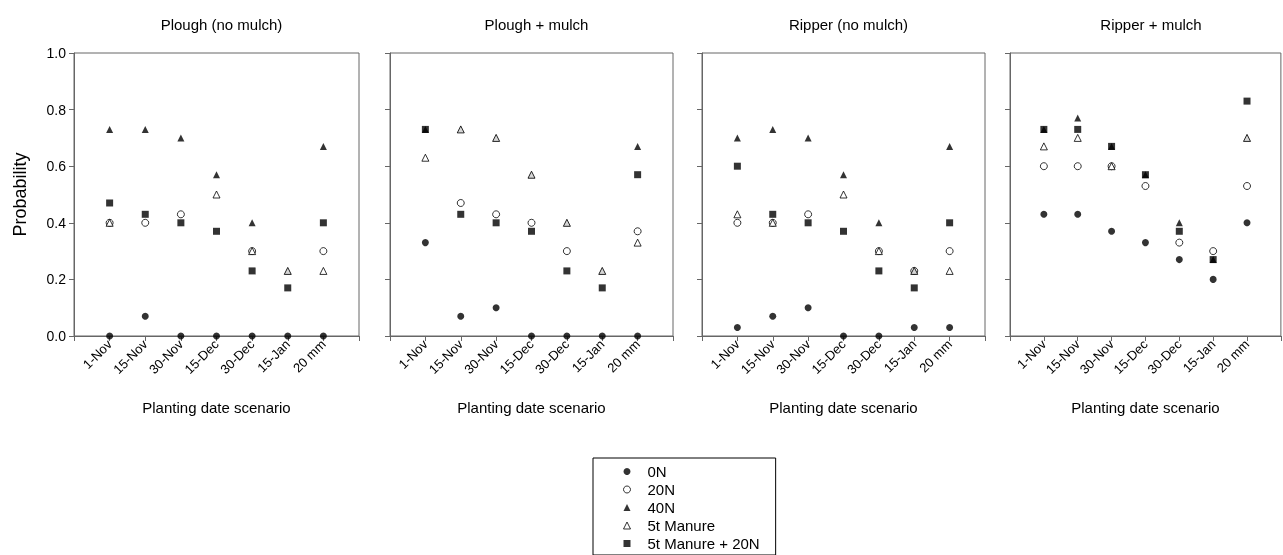 The width and height of the screenshot is (1283, 555). What do you see at coordinates (661, 489) in the screenshot?
I see `legend-label: 20N` at bounding box center [661, 489].